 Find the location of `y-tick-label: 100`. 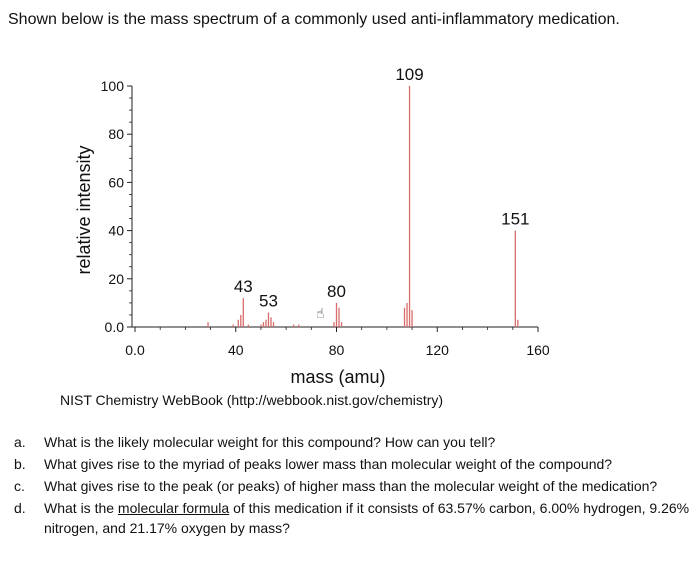

y-tick-label: 100 is located at coordinates (113, 86).